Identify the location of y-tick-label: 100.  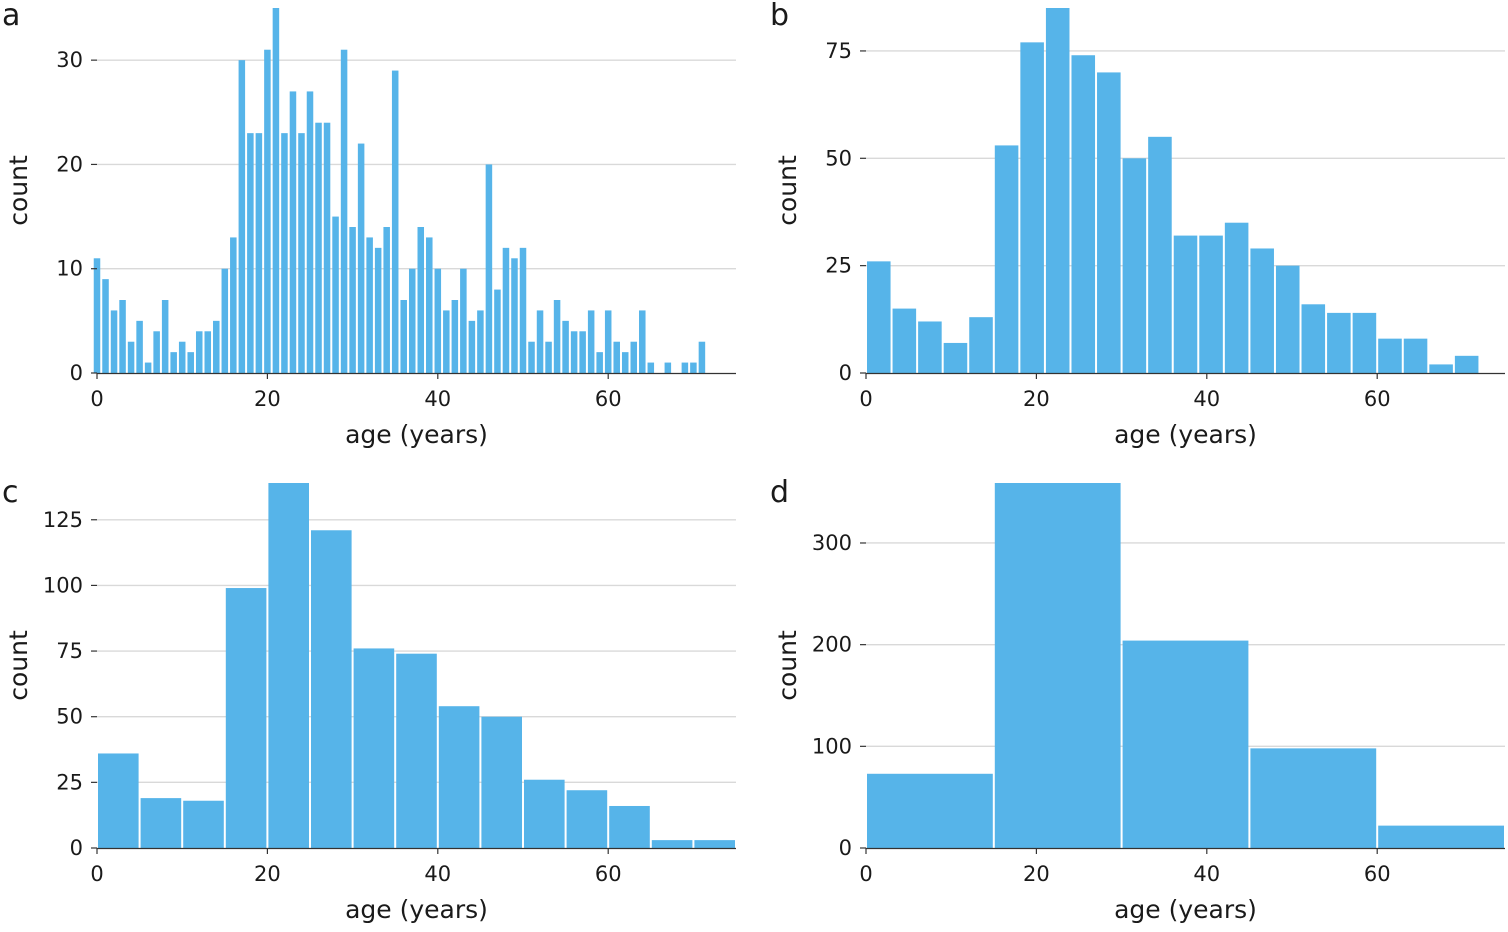
(832, 746).